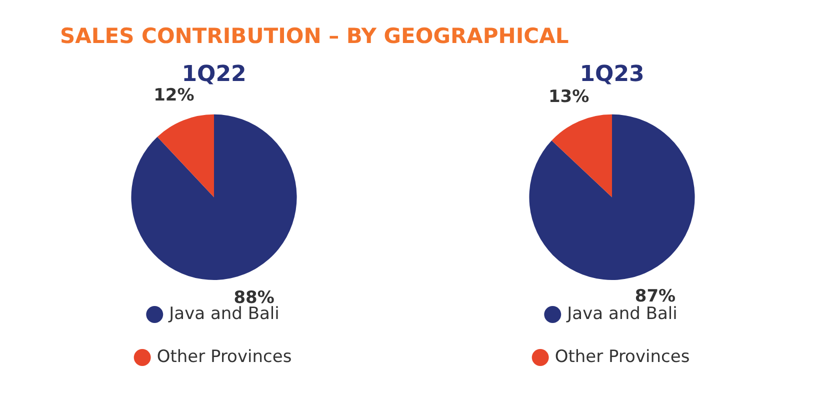 Image resolution: width=816 pixels, height=394 pixels. Describe the element at coordinates (214, 74) in the screenshot. I see `chart-subtitle: 1Q22` at that location.